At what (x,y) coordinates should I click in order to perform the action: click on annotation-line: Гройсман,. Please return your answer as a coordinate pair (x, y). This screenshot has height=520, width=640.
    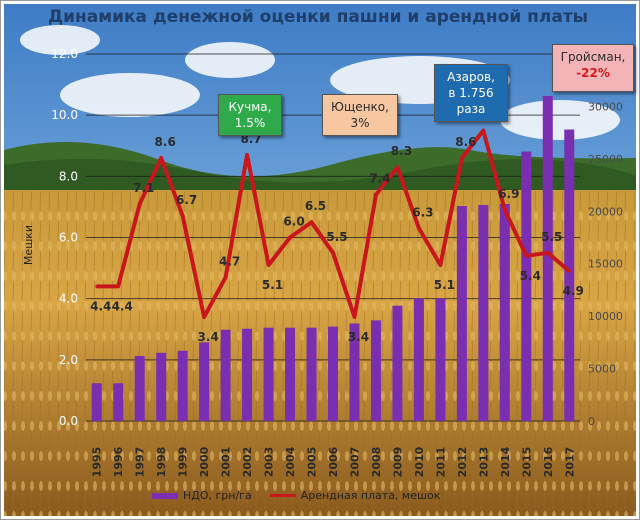
    Looking at the image, I should click on (593, 57).